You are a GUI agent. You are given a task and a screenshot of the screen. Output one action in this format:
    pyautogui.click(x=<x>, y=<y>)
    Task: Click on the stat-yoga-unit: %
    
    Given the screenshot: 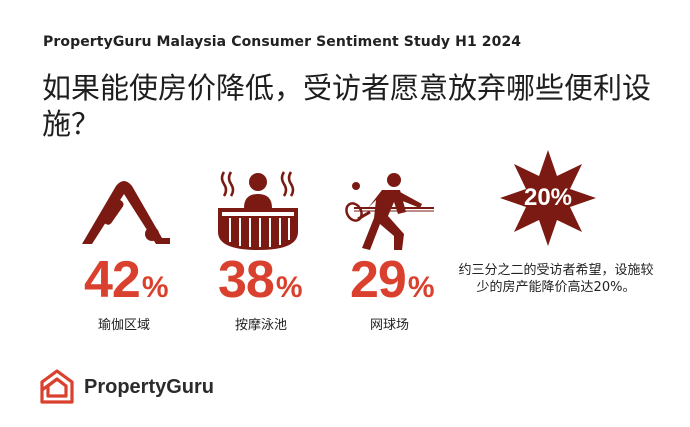 What is the action you would take?
    pyautogui.click(x=155, y=287)
    